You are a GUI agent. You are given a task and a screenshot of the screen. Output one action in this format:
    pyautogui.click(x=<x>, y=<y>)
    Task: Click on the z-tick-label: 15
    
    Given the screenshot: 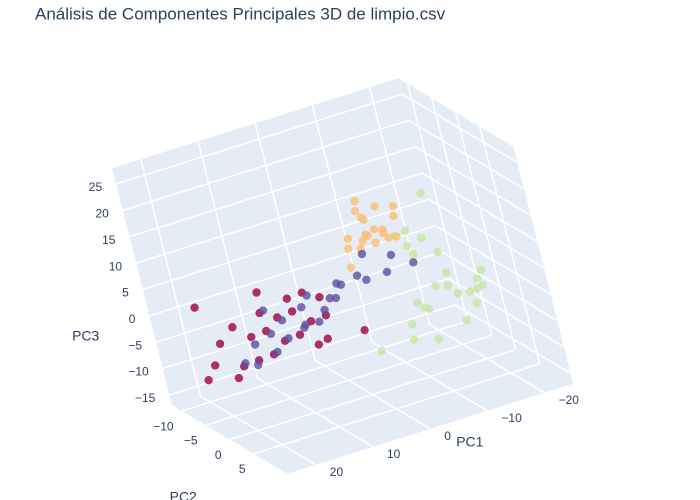 What is the action you would take?
    pyautogui.click(x=109, y=240)
    